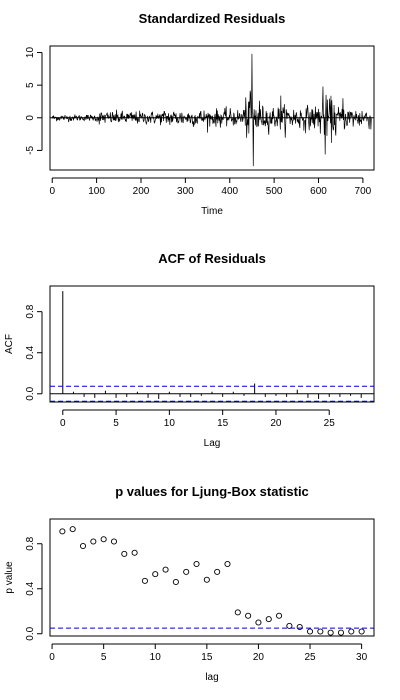 The image size is (400, 700). I want to click on x-tick-label: 600, so click(318, 191).